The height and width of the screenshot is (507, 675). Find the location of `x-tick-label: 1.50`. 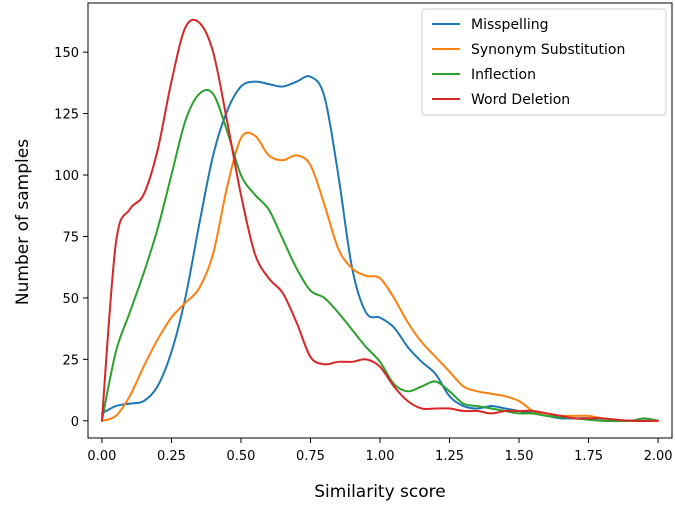

x-tick-label: 1.50 is located at coordinates (519, 456).